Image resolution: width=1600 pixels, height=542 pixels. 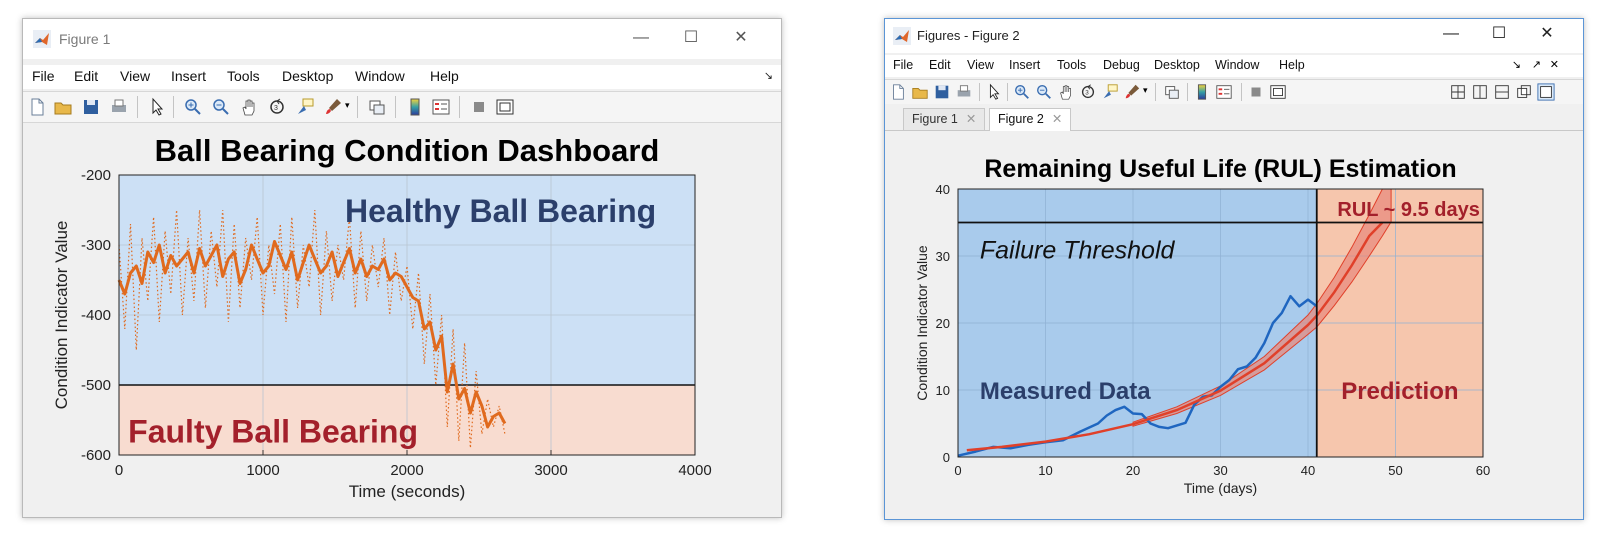 What do you see at coordinates (1121, 65) in the screenshot?
I see `menu-debug: Debug` at bounding box center [1121, 65].